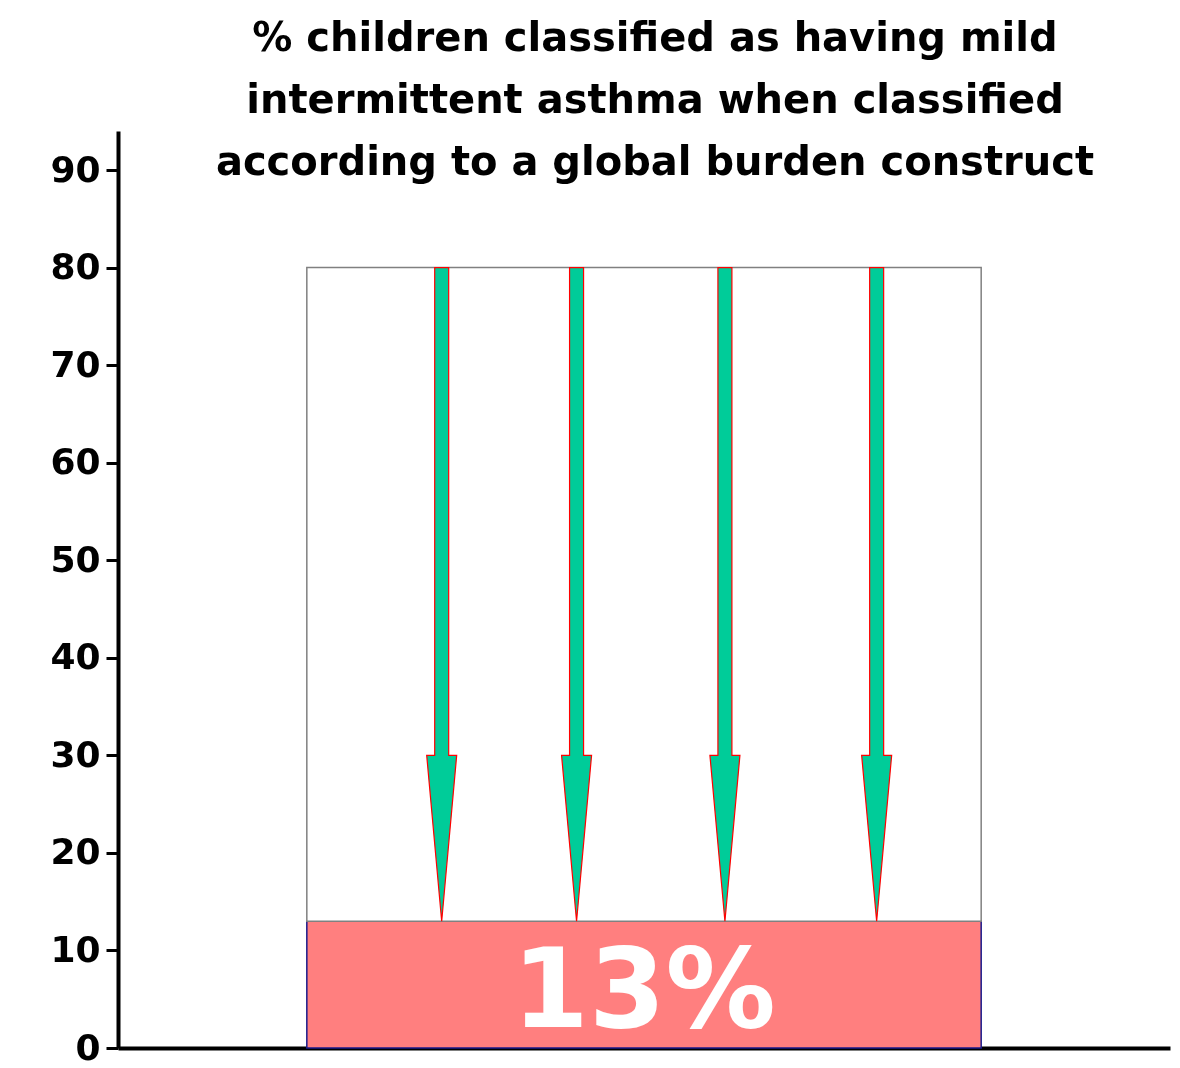 The width and height of the screenshot is (1180, 1068). What do you see at coordinates (75, 657) in the screenshot?
I see `y-tick-label: 40` at bounding box center [75, 657].